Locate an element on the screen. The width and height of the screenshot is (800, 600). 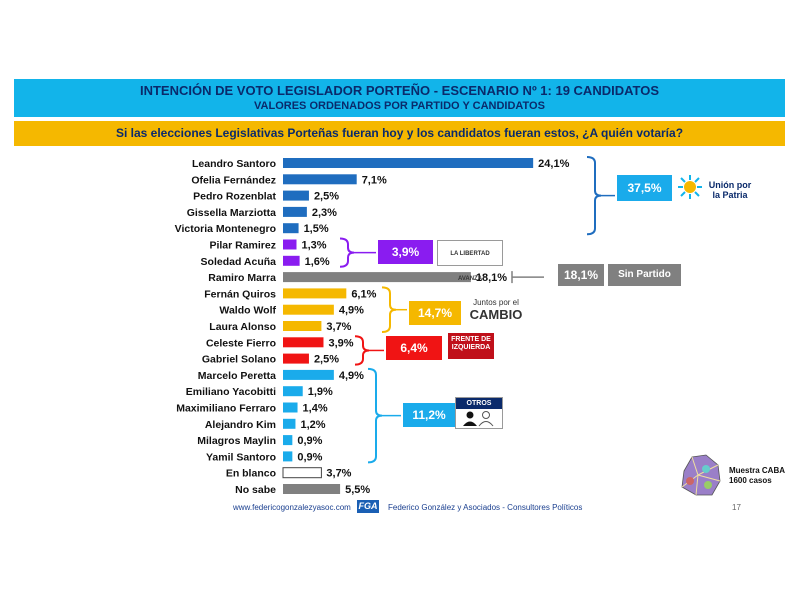
group-total-patria-value: 37,5% is located at coordinates (644, 188).